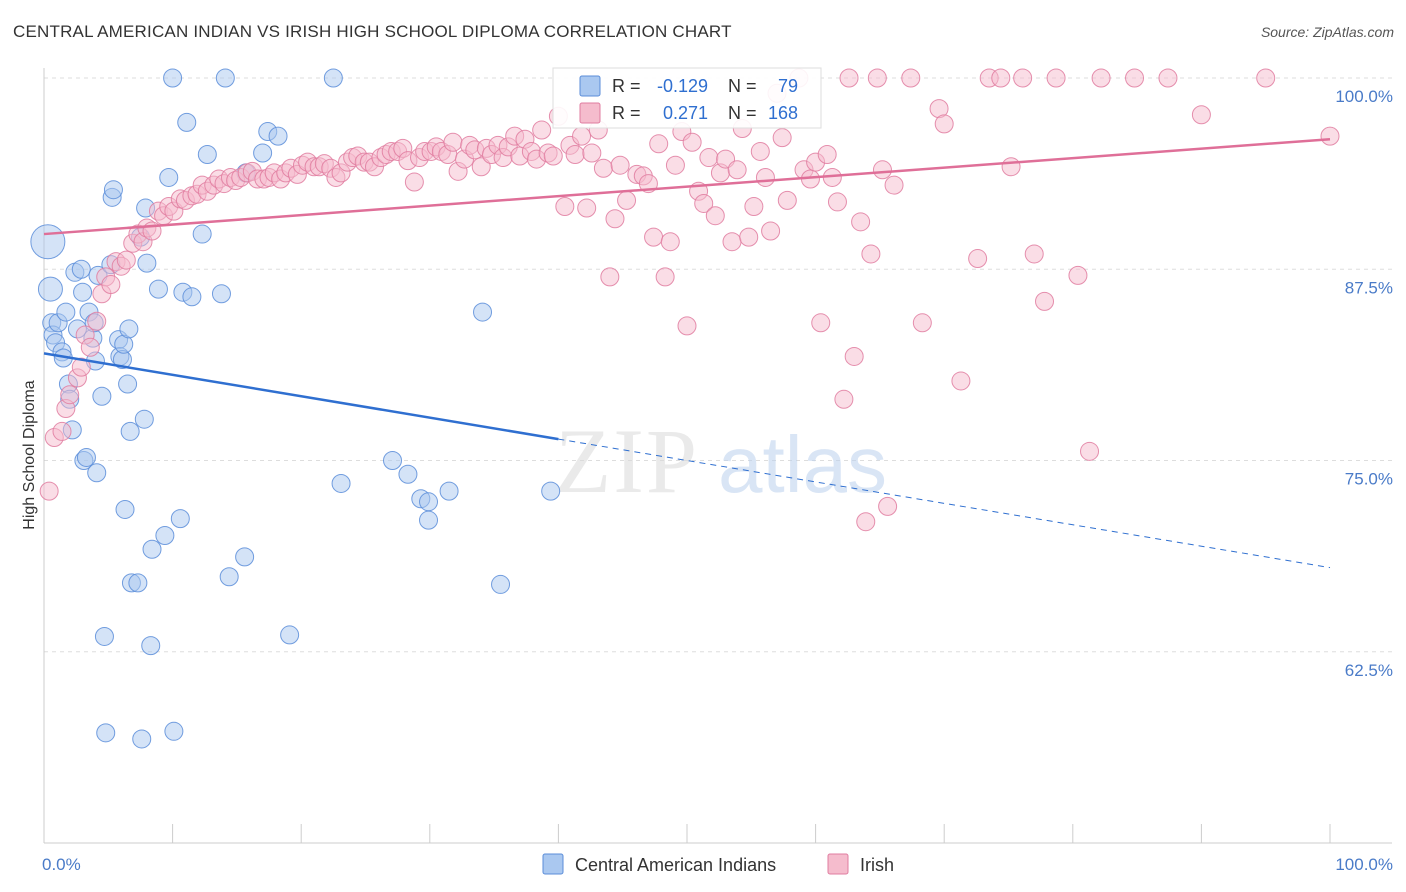  I want to click on y-tick-label: 87.5%, so click(1369, 287).